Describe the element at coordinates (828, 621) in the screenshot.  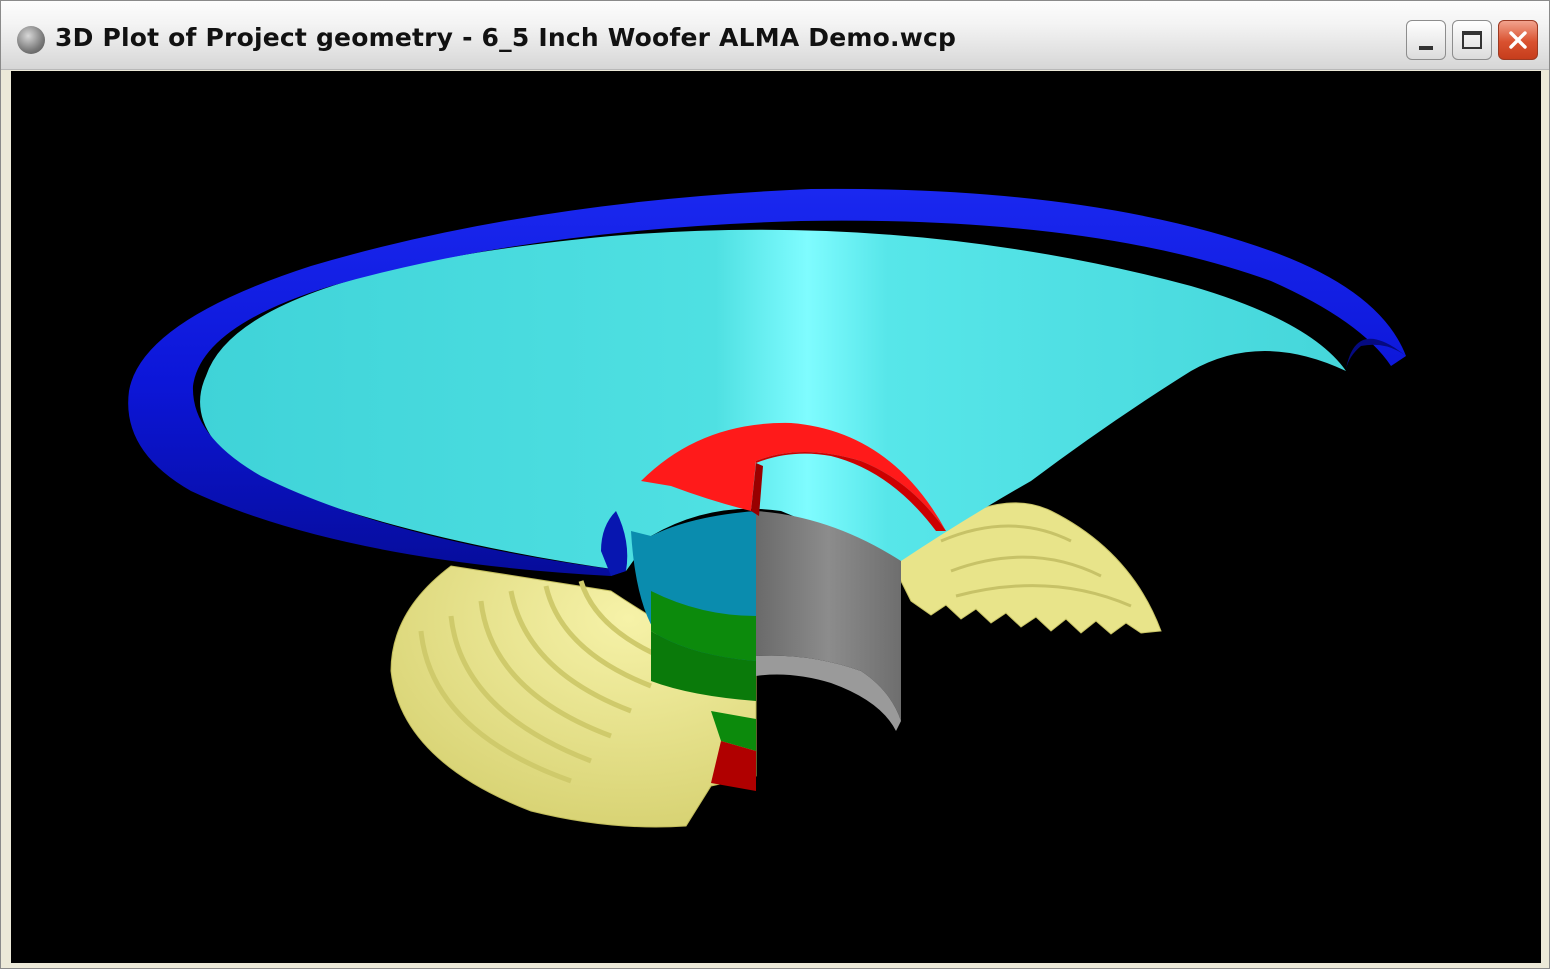
I see `voice-coil-former` at that location.